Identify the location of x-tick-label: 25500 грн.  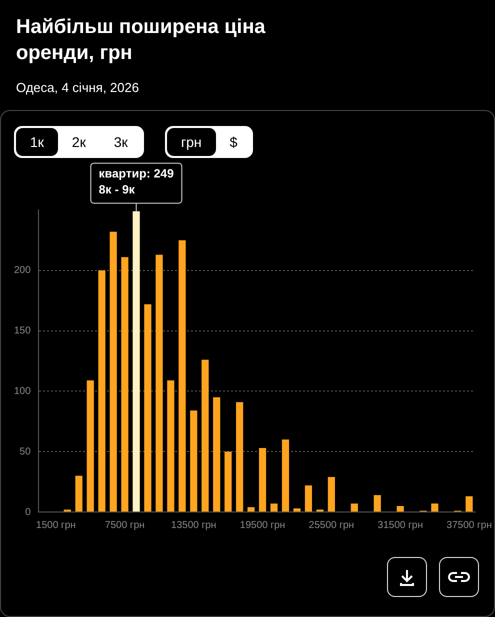
(331, 525).